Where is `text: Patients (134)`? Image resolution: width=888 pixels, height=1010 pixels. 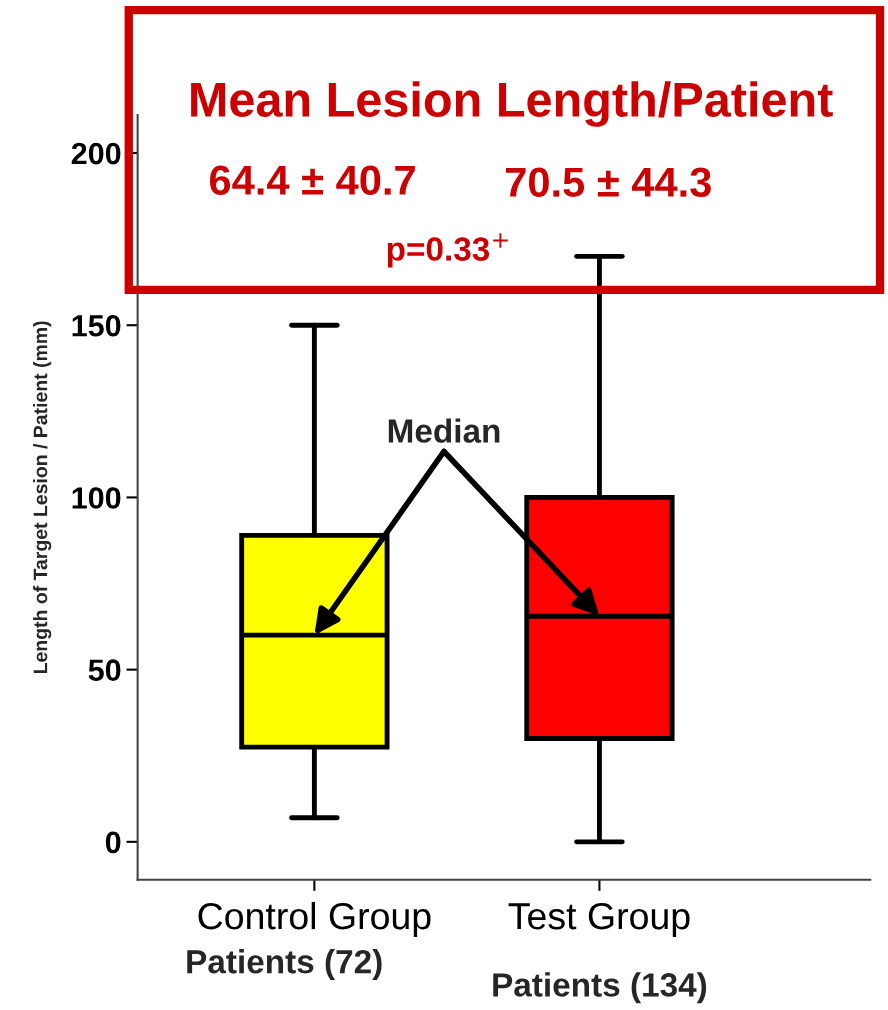 text: Patients (134) is located at coordinates (600, 988).